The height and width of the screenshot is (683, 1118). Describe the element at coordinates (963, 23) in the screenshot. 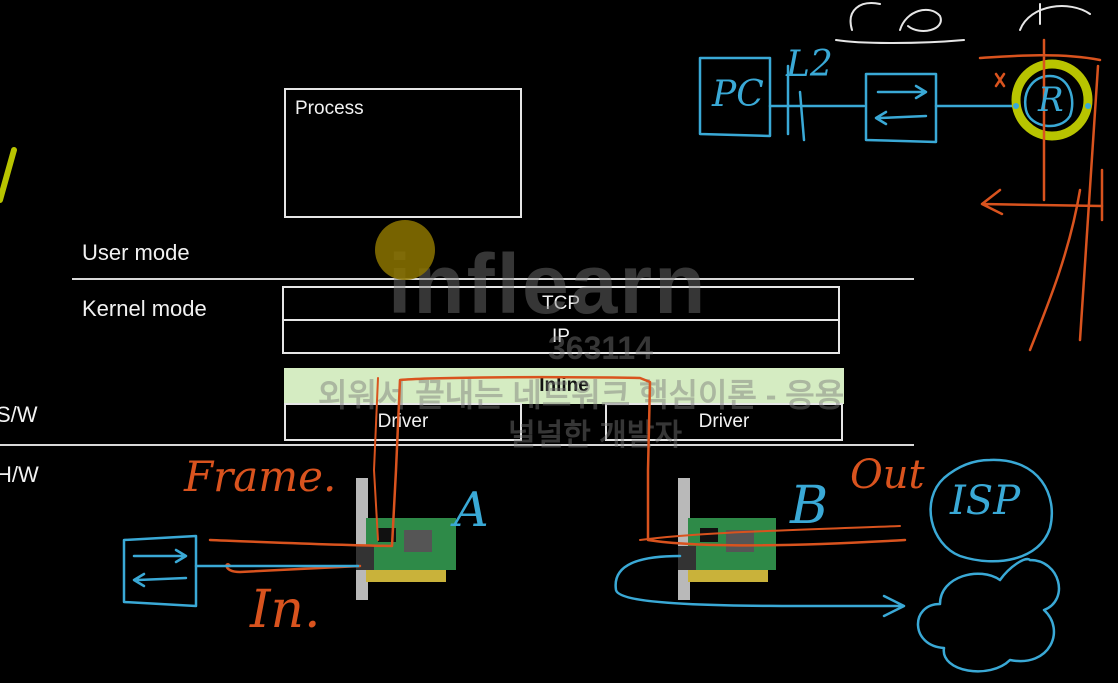

I see `top-scribble` at that location.